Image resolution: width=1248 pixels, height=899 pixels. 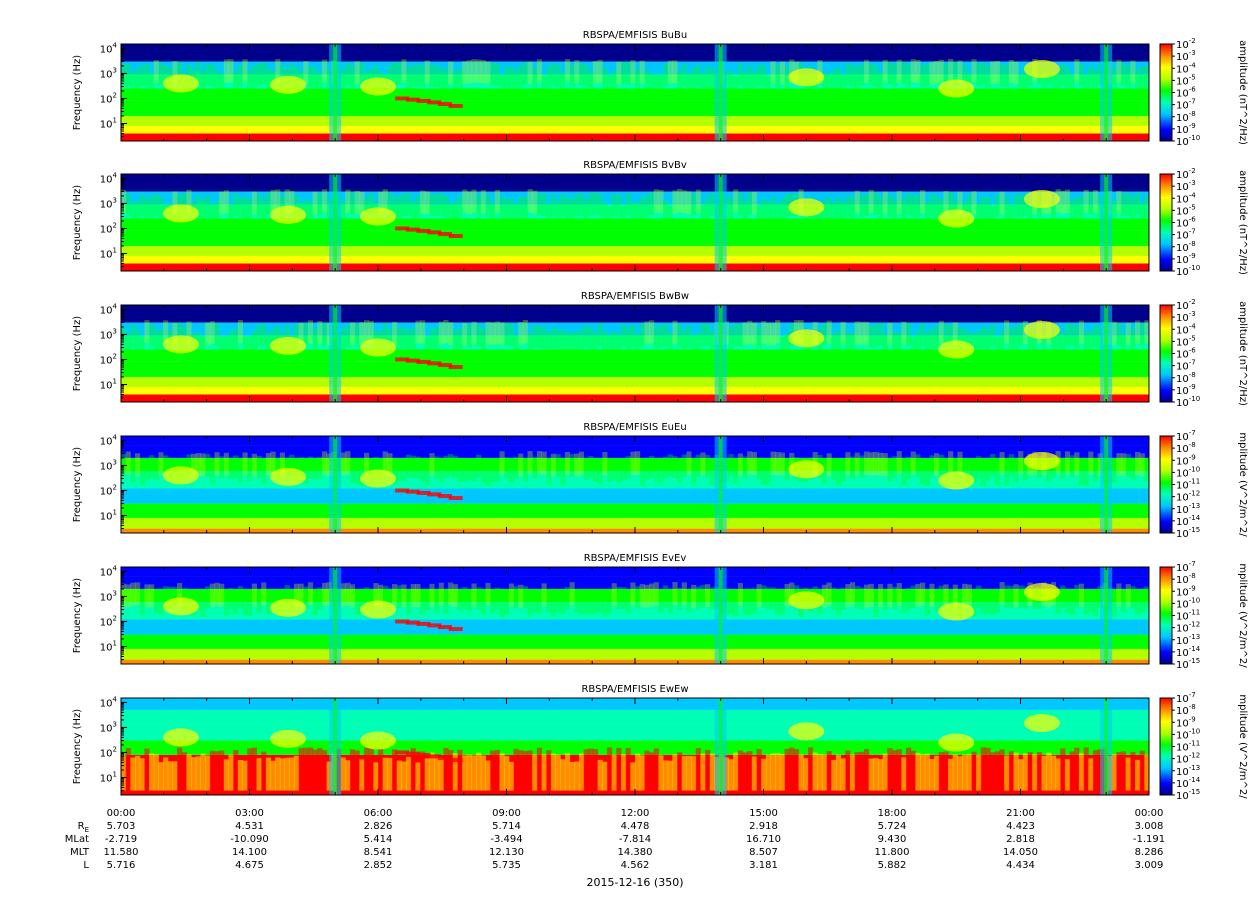 I want to click on x-tick-label: 15:00, so click(x=763, y=813).